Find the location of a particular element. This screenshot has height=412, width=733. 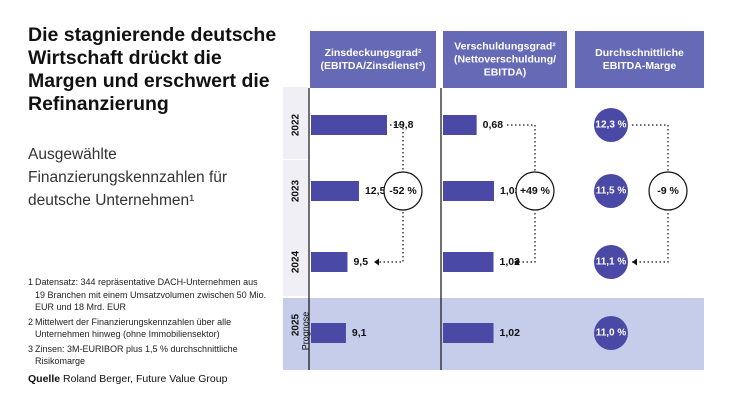

data-label: 9,1 is located at coordinates (359, 333).